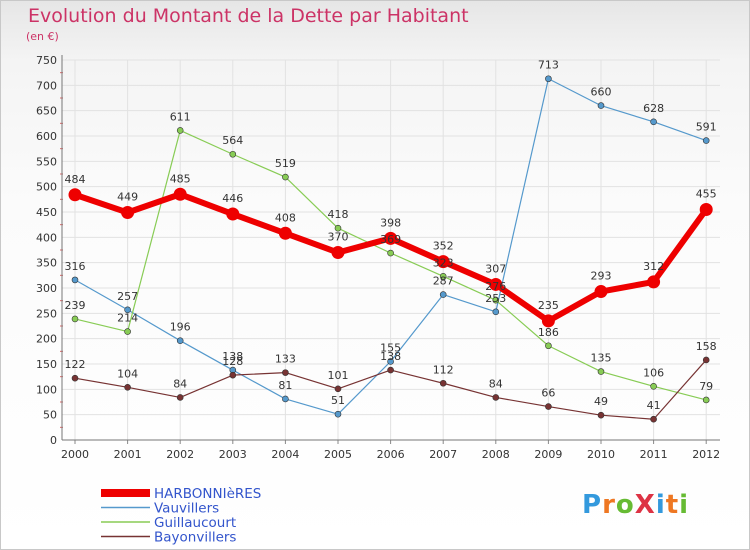 The image size is (750, 550). What do you see at coordinates (46, 60) in the screenshot?
I see `y-tick-label: 750` at bounding box center [46, 60].